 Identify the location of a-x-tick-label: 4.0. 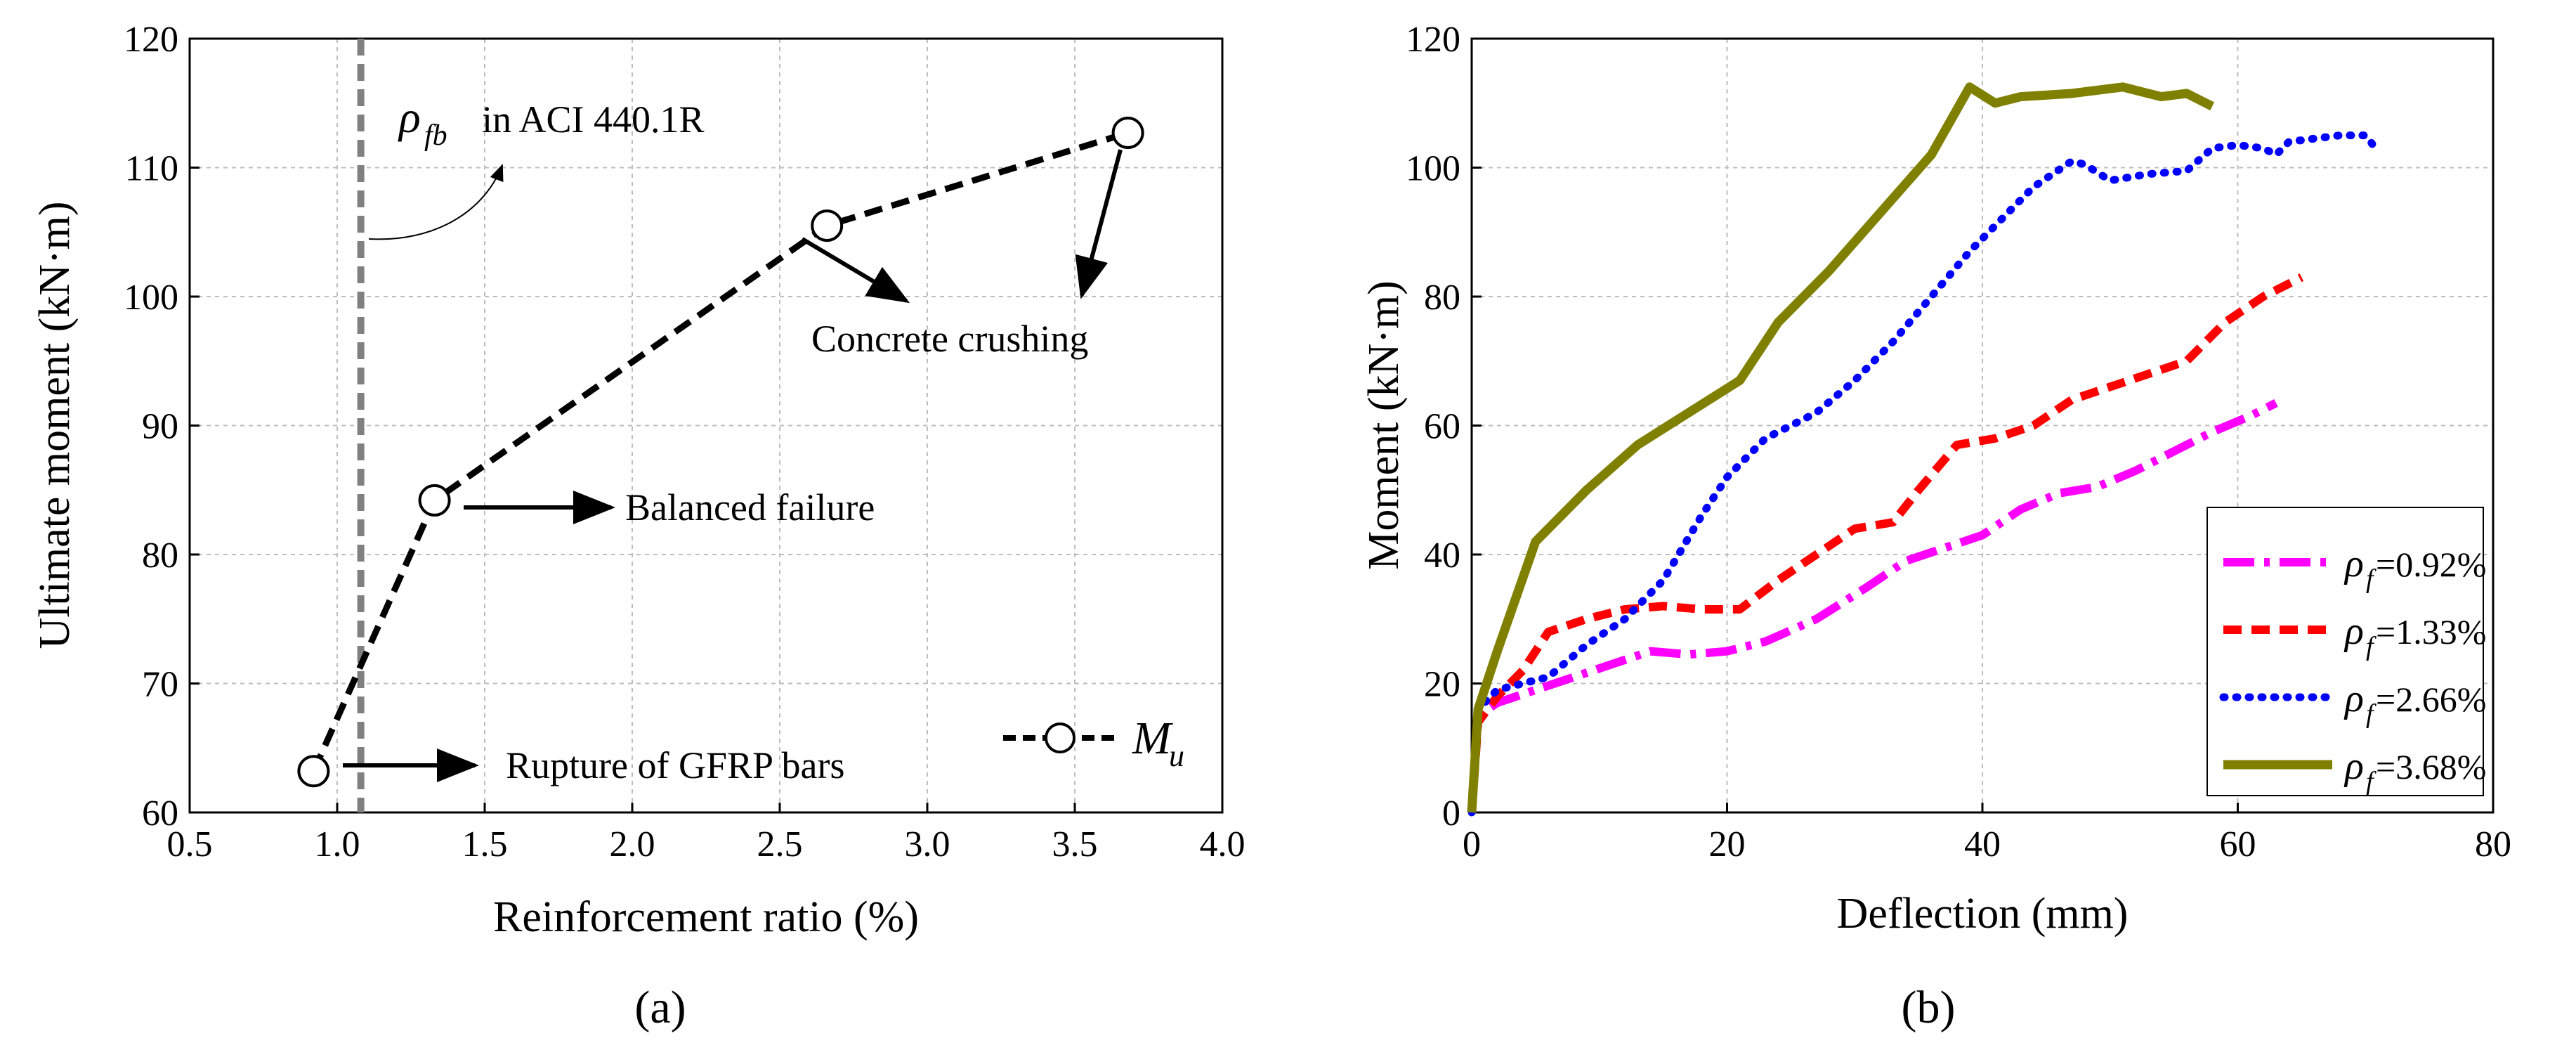
(1223, 844).